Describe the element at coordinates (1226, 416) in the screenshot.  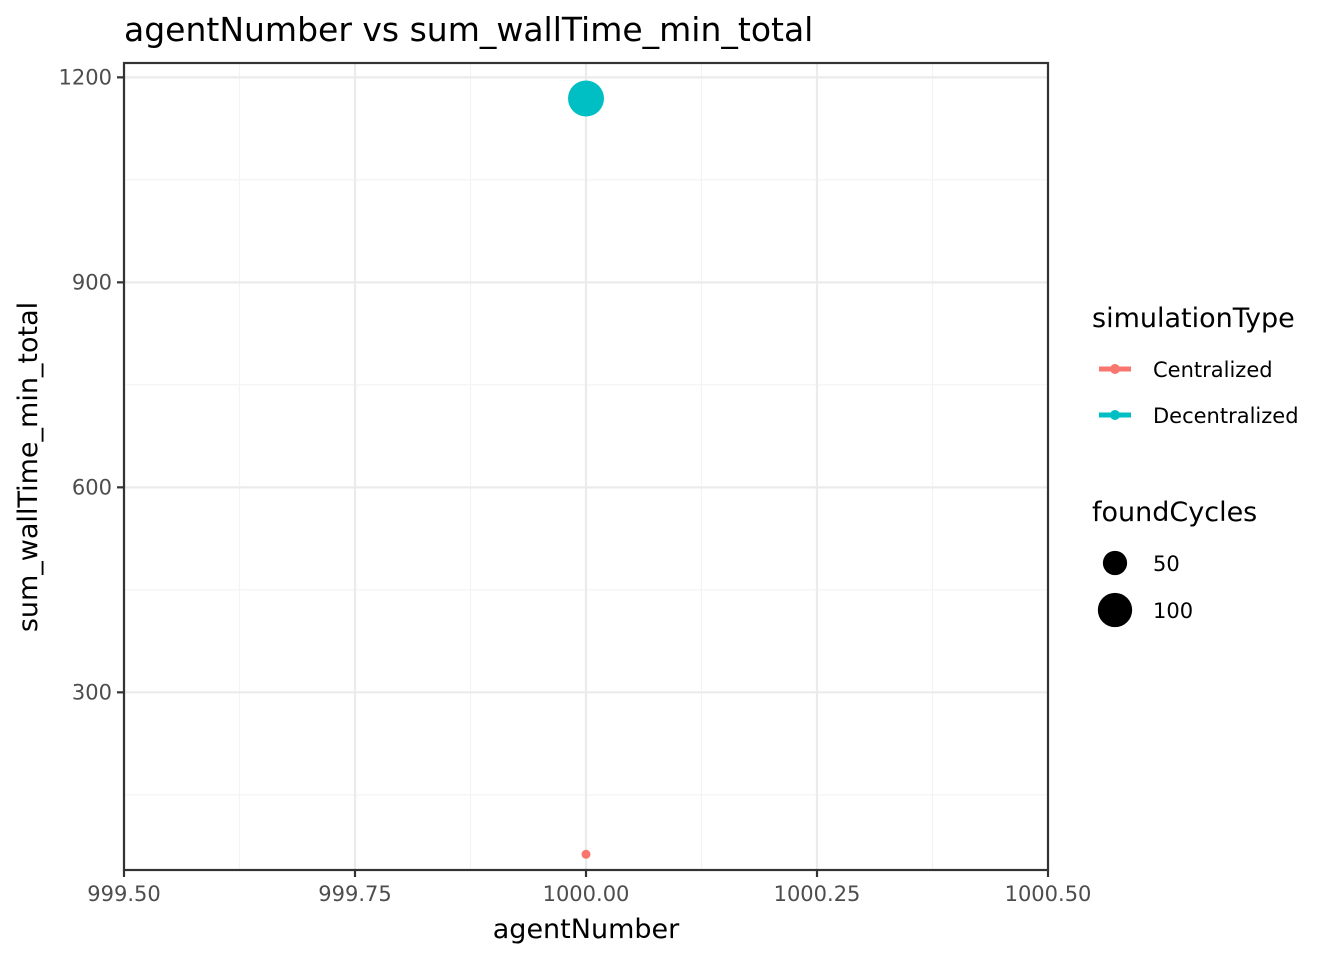
I see `legend-label: Decentralized` at that location.